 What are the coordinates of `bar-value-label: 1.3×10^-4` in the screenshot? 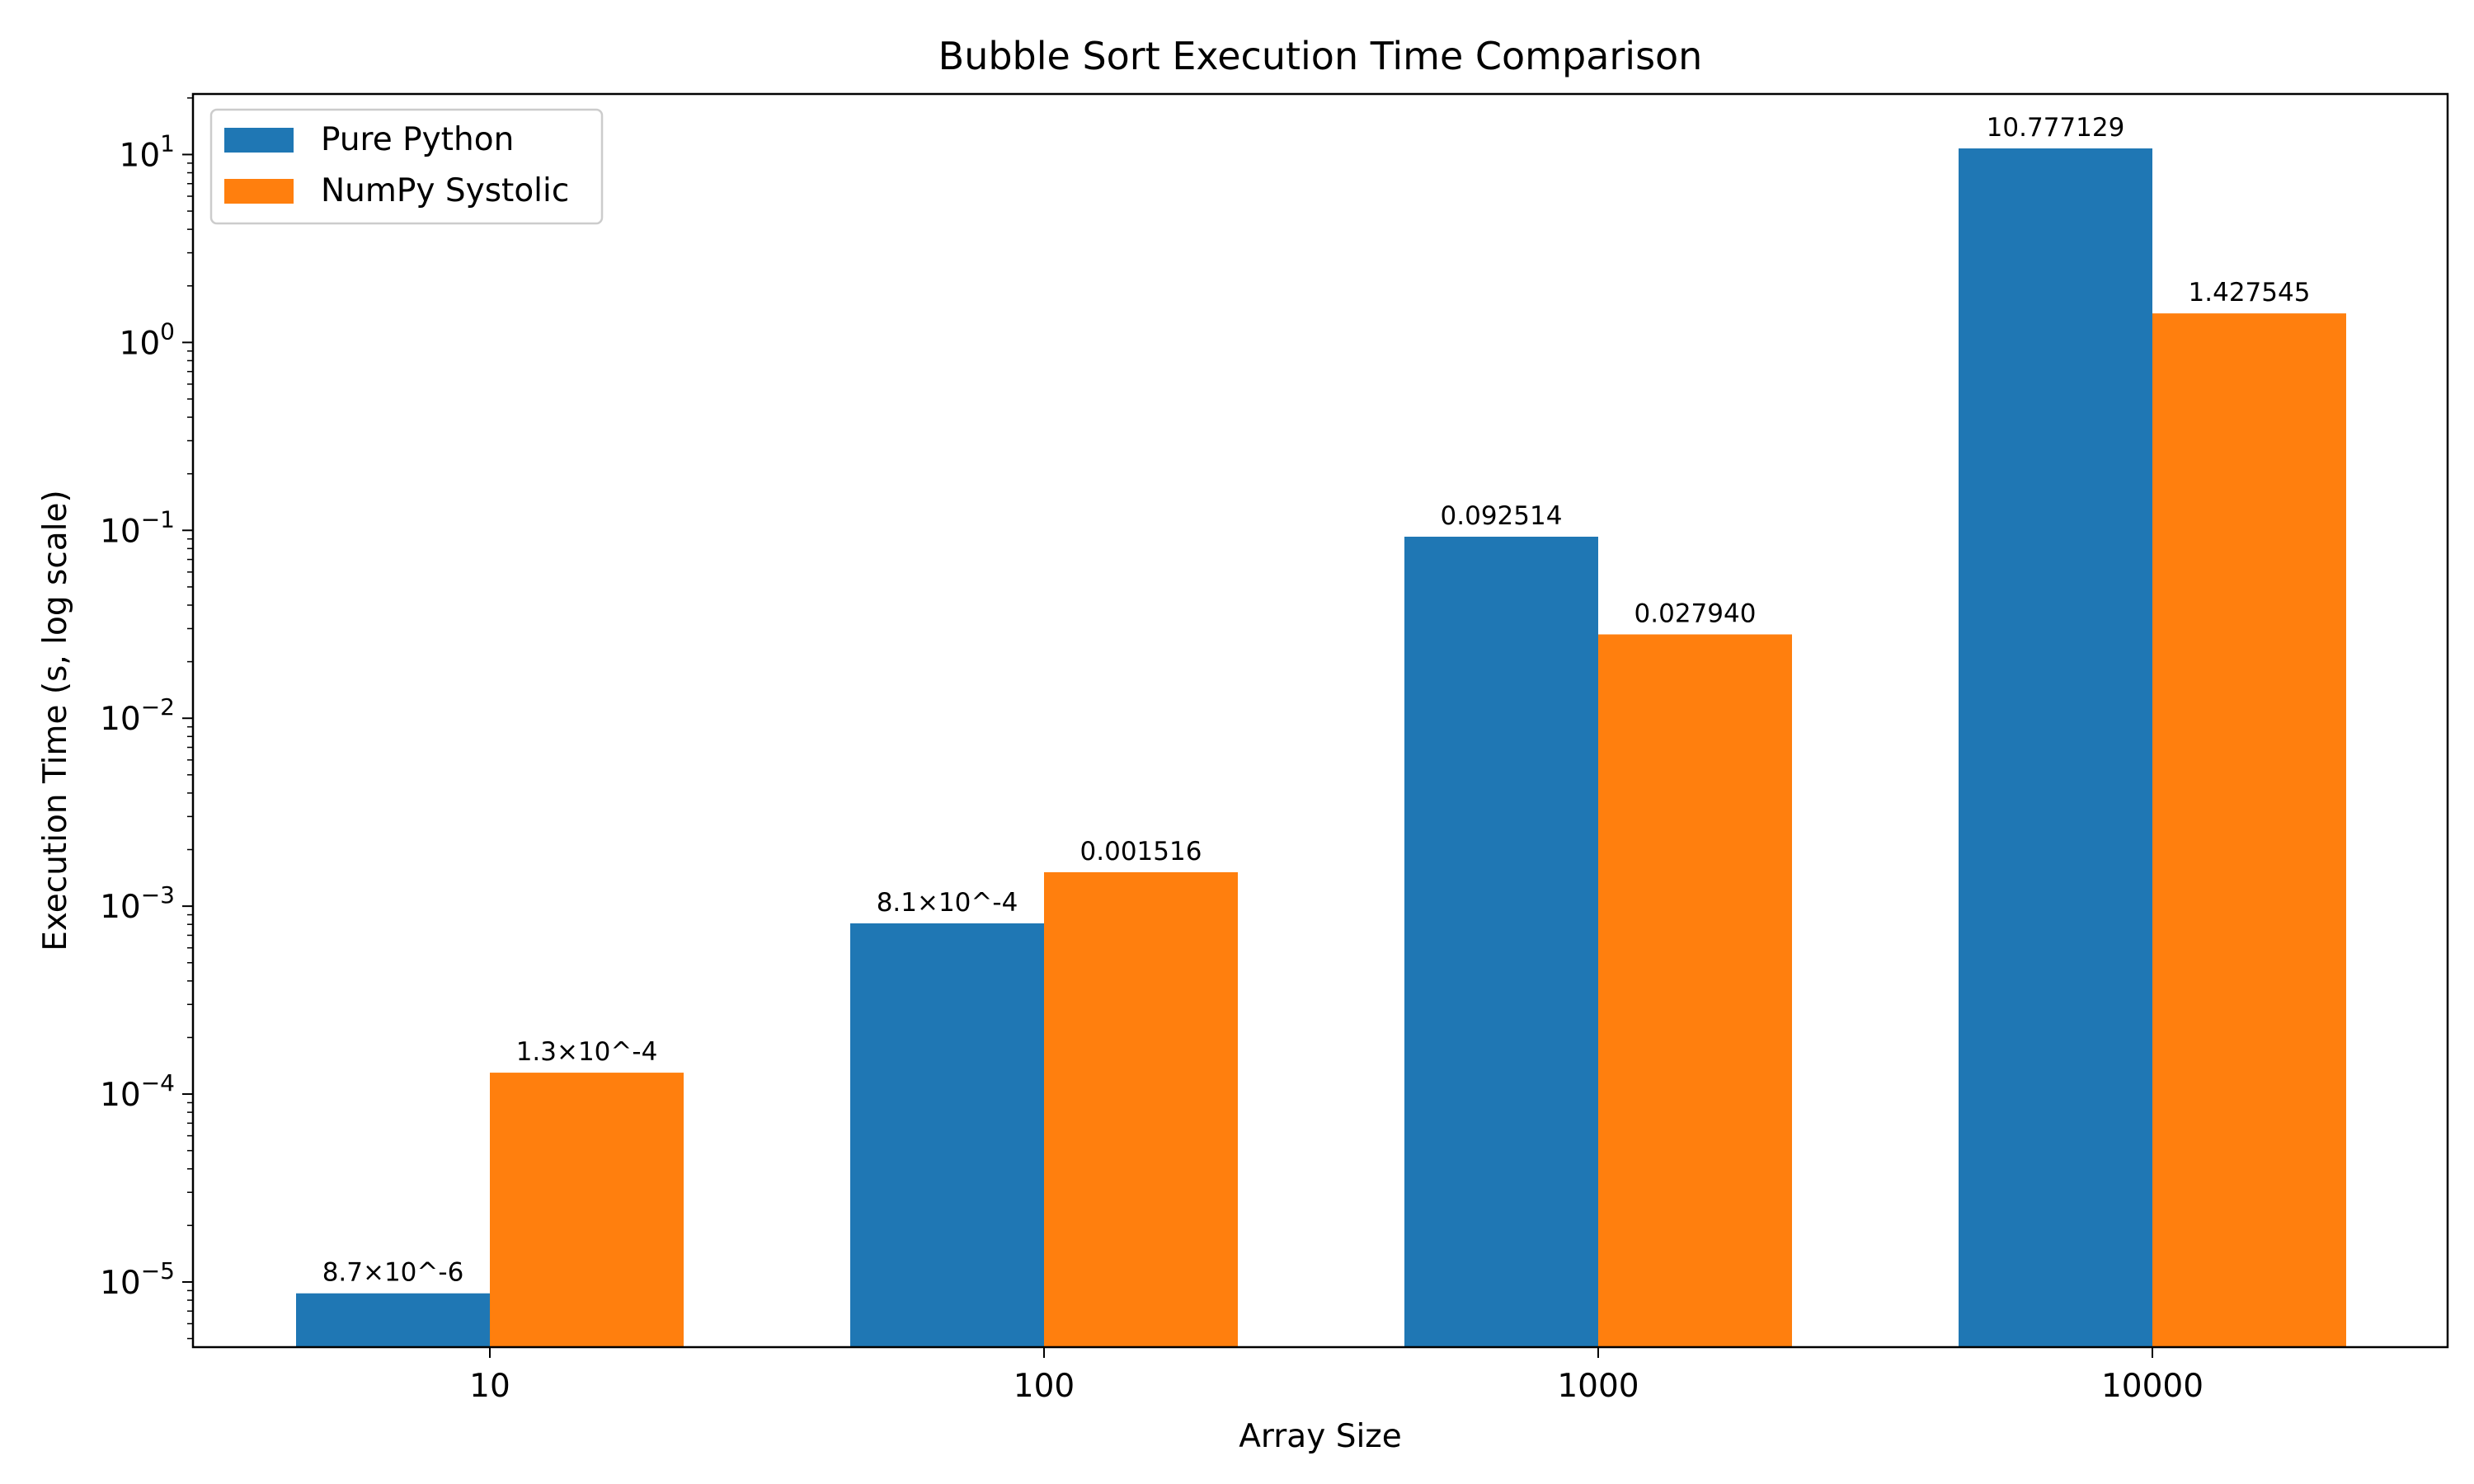 It's located at (587, 1052).